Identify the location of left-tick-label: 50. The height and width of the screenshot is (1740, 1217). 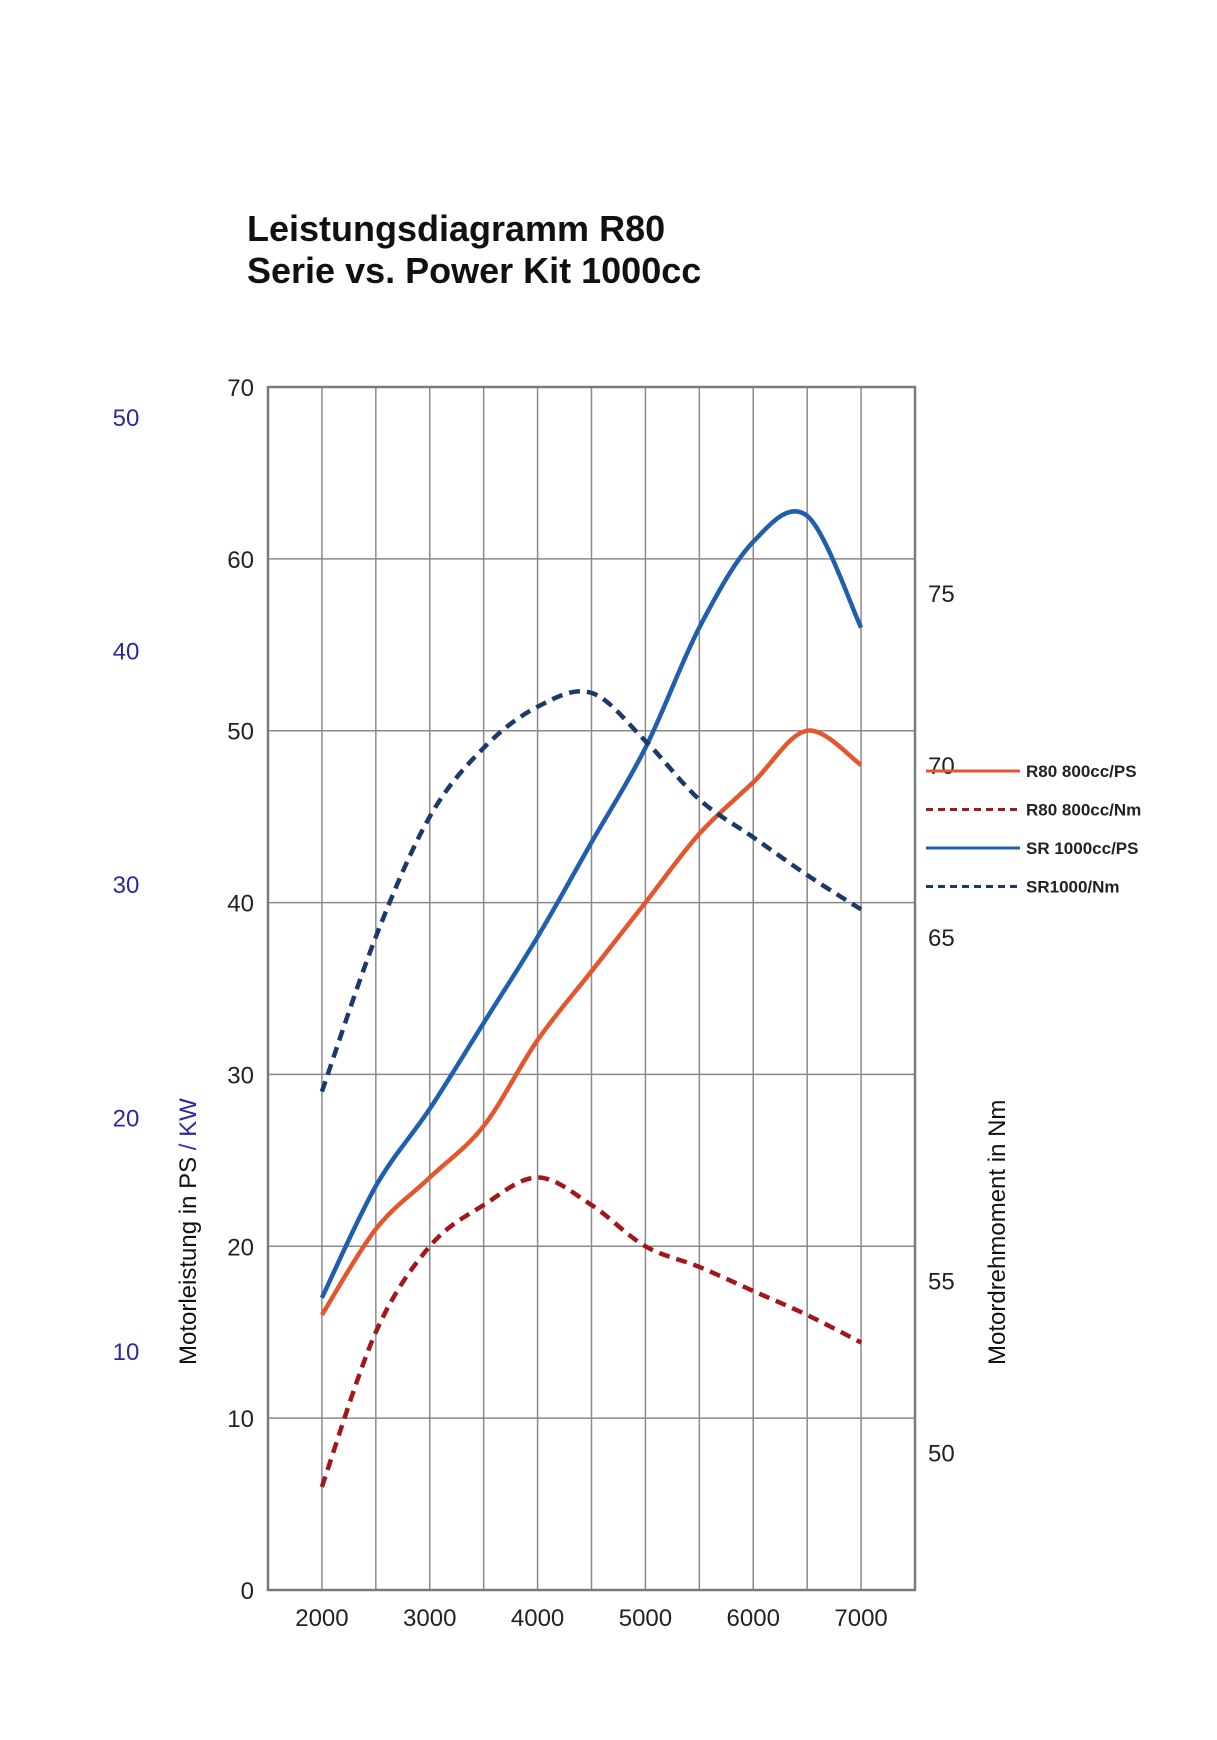
(240, 732).